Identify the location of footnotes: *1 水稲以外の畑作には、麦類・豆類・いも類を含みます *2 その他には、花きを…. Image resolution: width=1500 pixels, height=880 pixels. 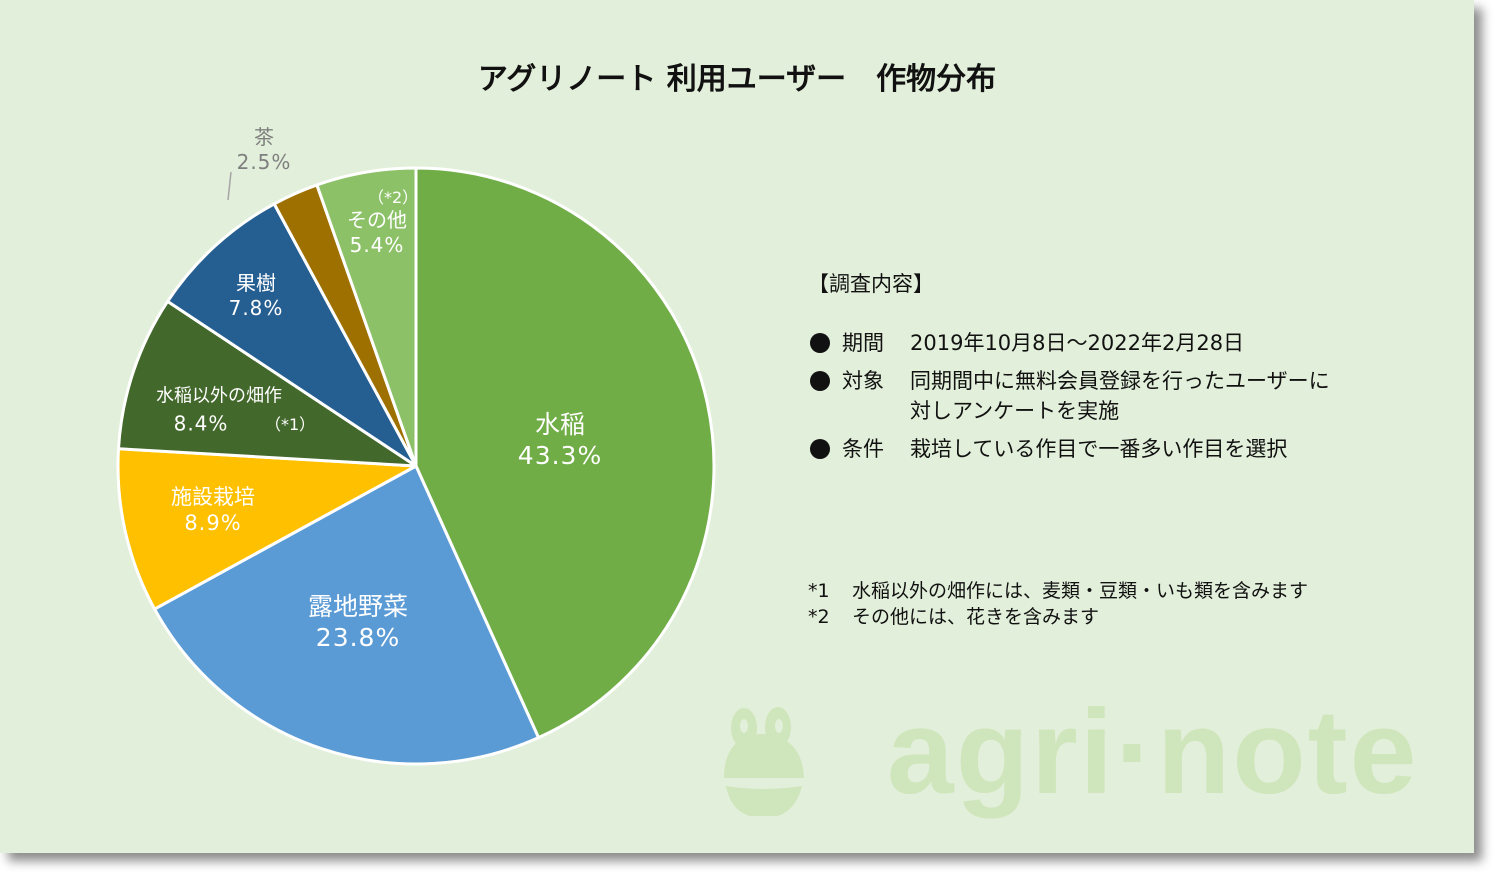
(1058, 604).